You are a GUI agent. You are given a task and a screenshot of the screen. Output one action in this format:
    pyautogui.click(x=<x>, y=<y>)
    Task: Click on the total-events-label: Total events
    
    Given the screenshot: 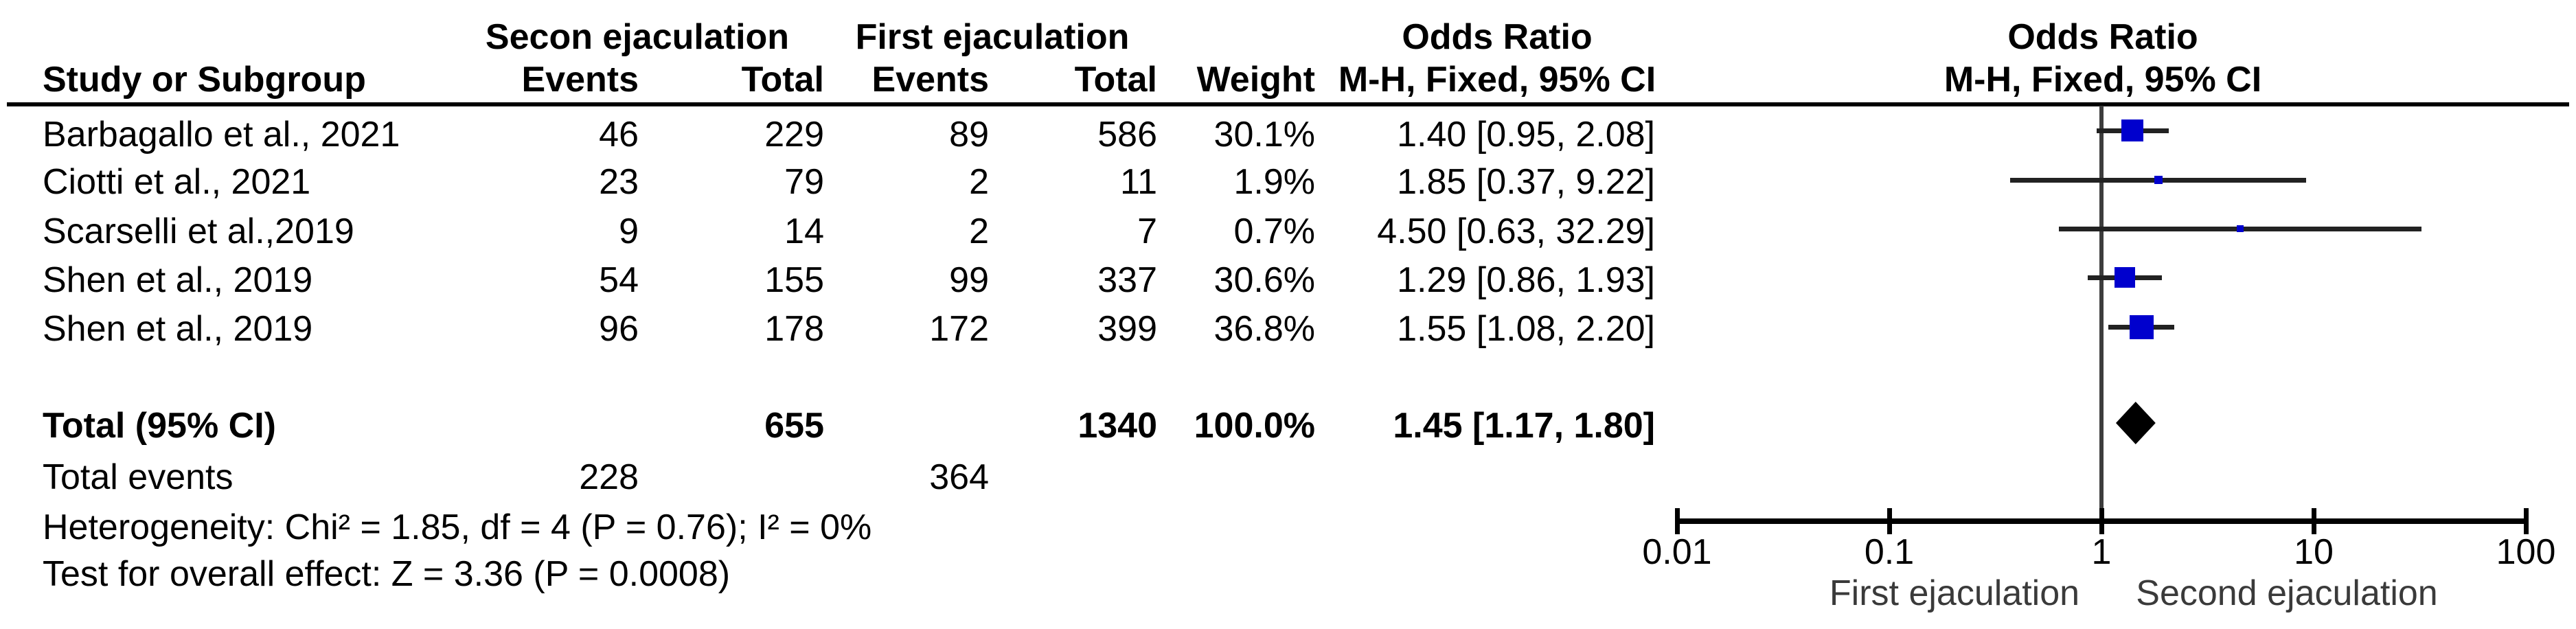 What is the action you would take?
    pyautogui.click(x=138, y=477)
    